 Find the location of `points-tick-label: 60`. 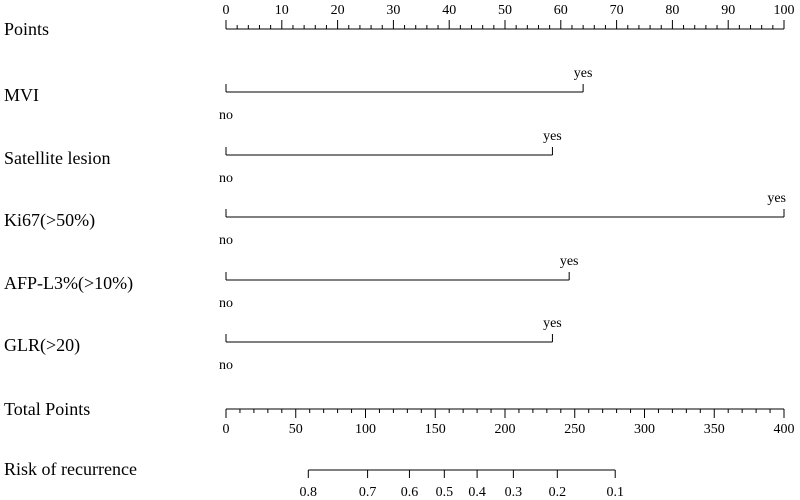

points-tick-label: 60 is located at coordinates (561, 10).